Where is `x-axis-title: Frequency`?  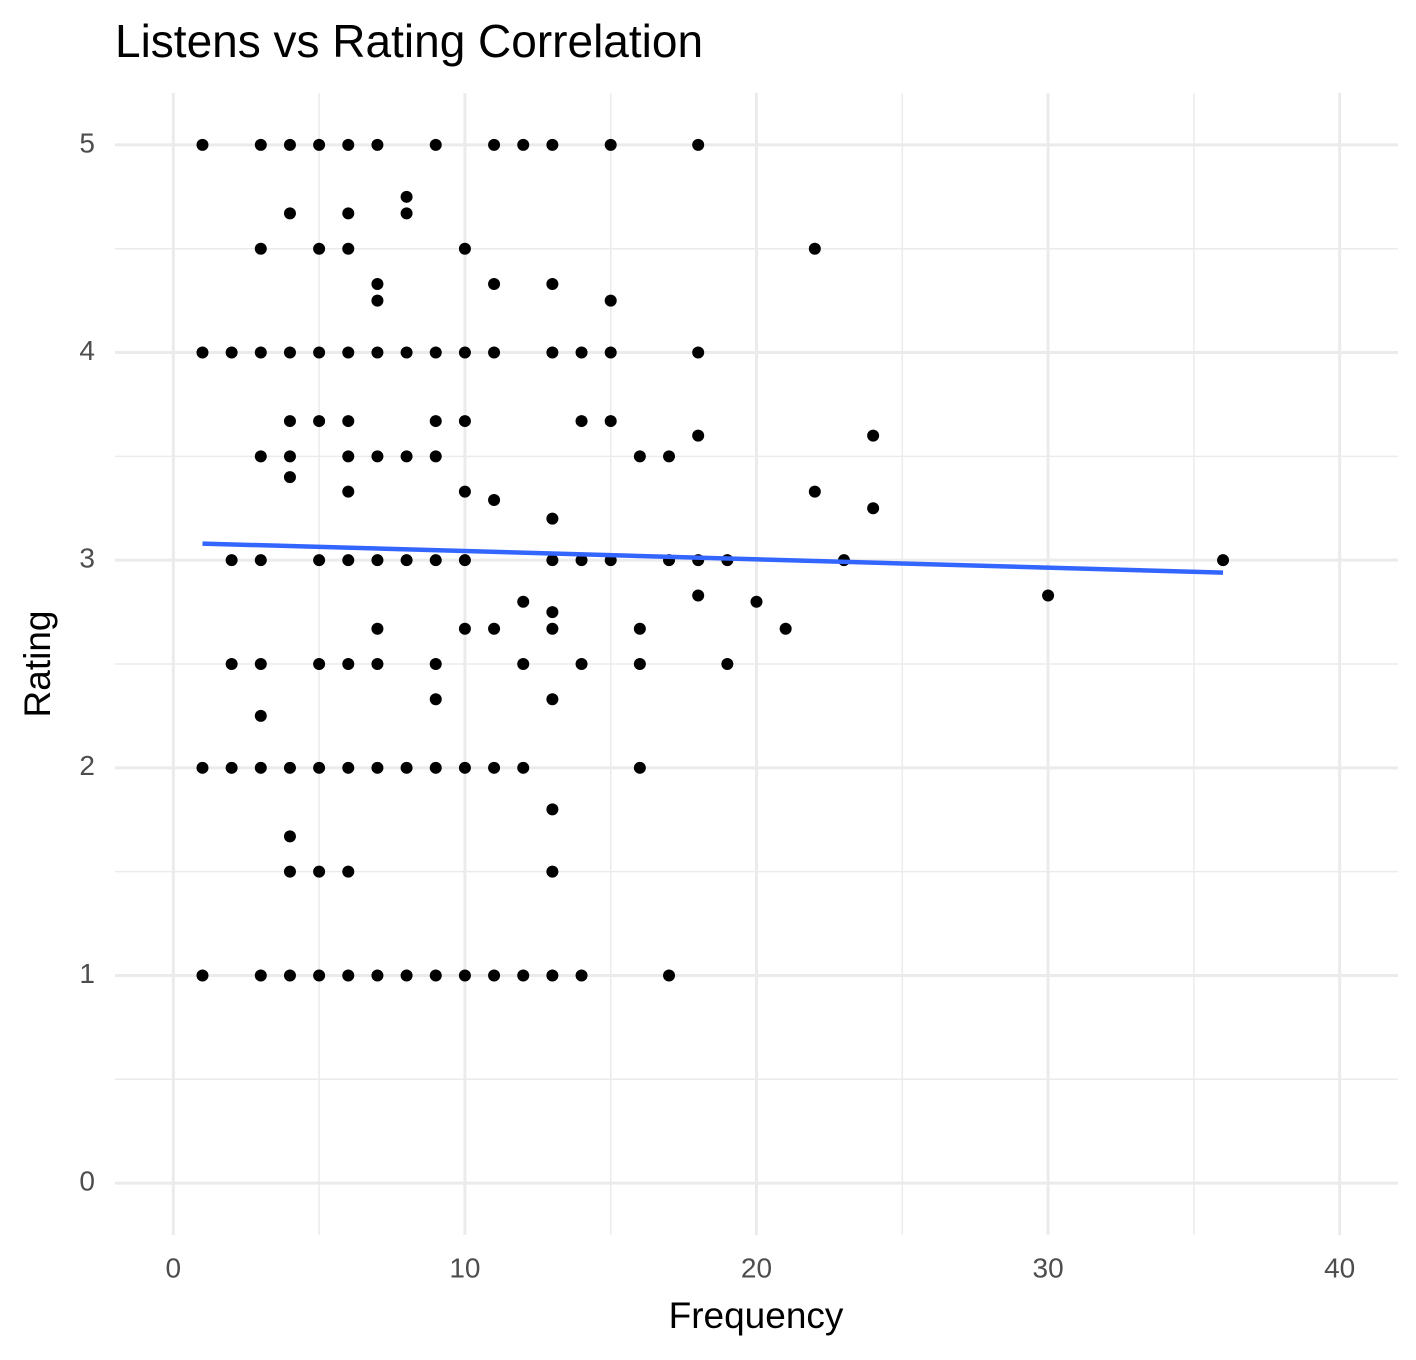
x-axis-title: Frequency is located at coordinates (756, 1315).